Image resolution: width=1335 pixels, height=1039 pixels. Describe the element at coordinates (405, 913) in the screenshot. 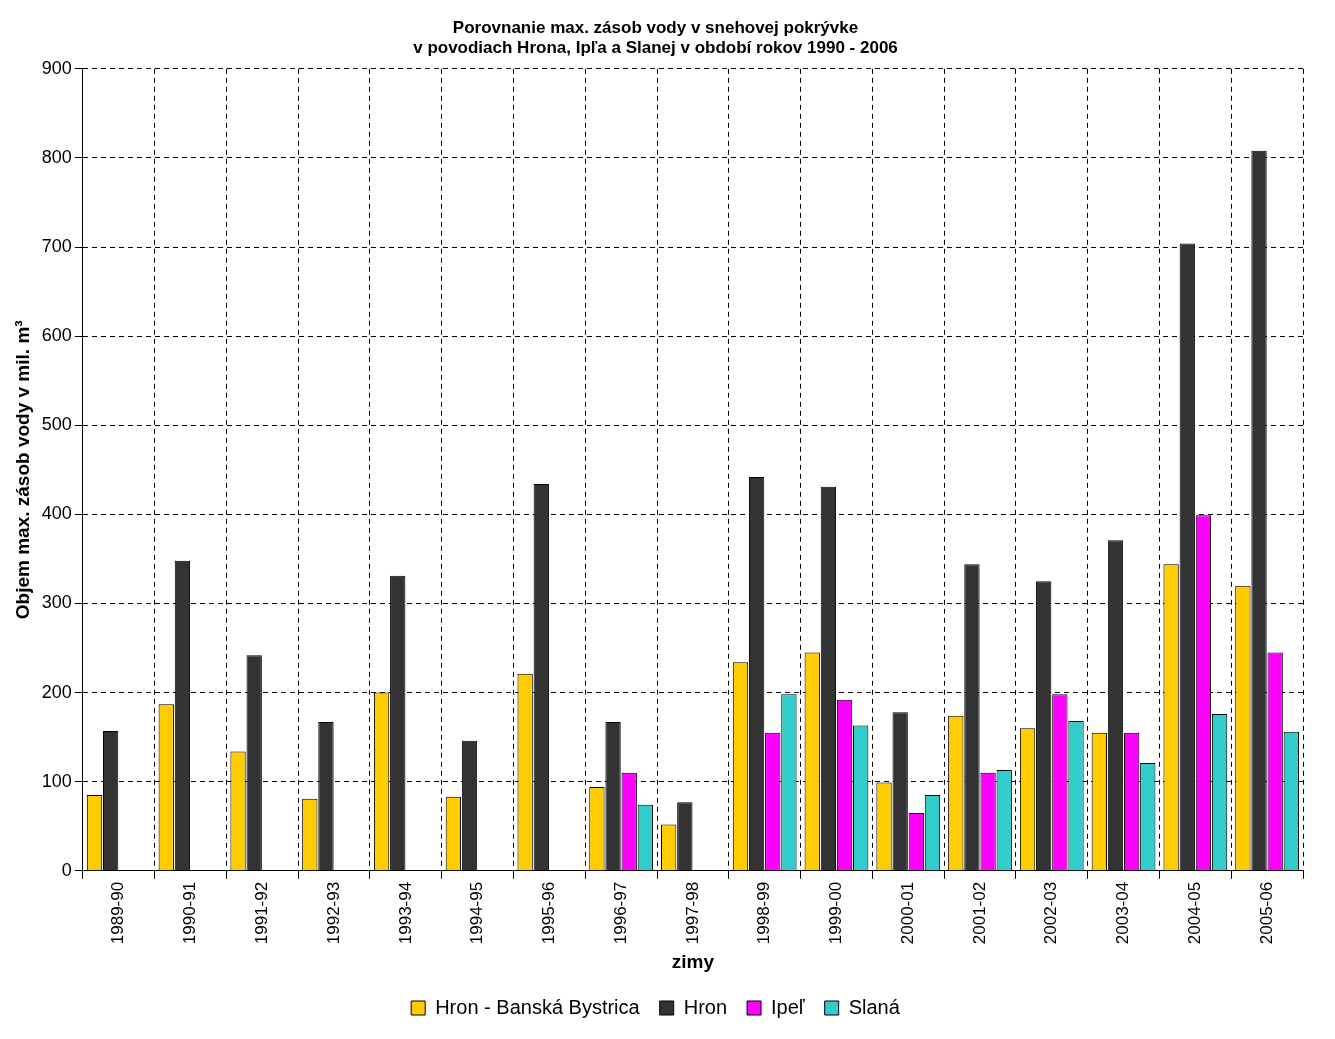

I see `x-tick-label: 1993-94` at that location.